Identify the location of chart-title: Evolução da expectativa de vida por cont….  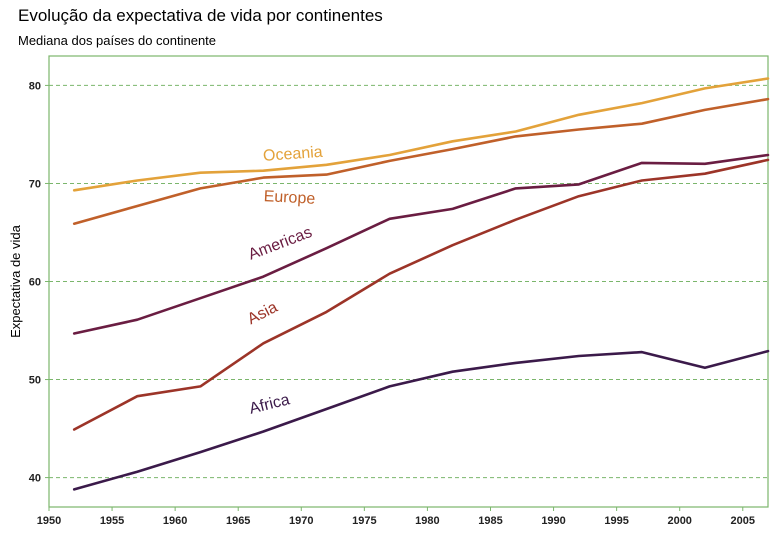
(200, 15).